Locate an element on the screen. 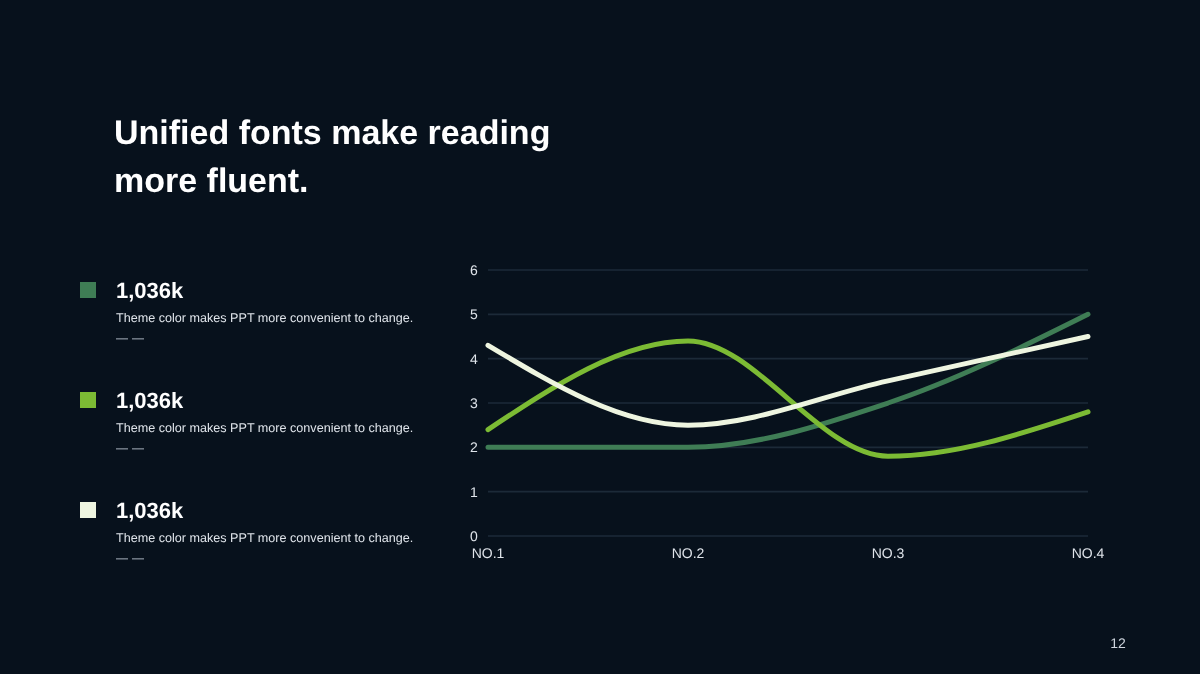  chart-title: Unified fonts make reading more fluent. is located at coordinates (332, 157).